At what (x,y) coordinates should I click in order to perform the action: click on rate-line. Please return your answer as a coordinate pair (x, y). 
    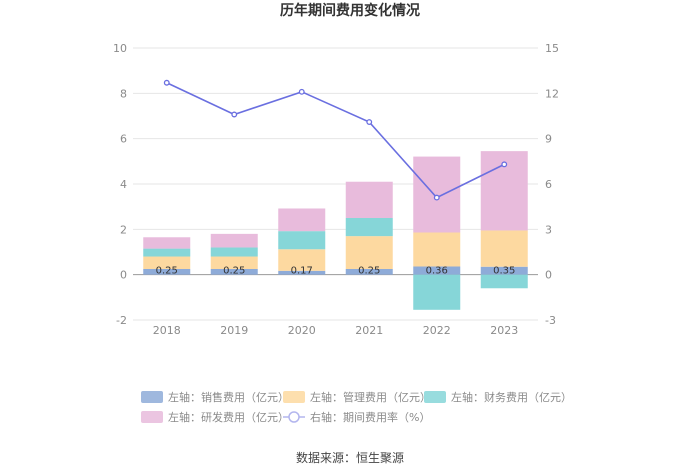
    Looking at the image, I should click on (335, 140).